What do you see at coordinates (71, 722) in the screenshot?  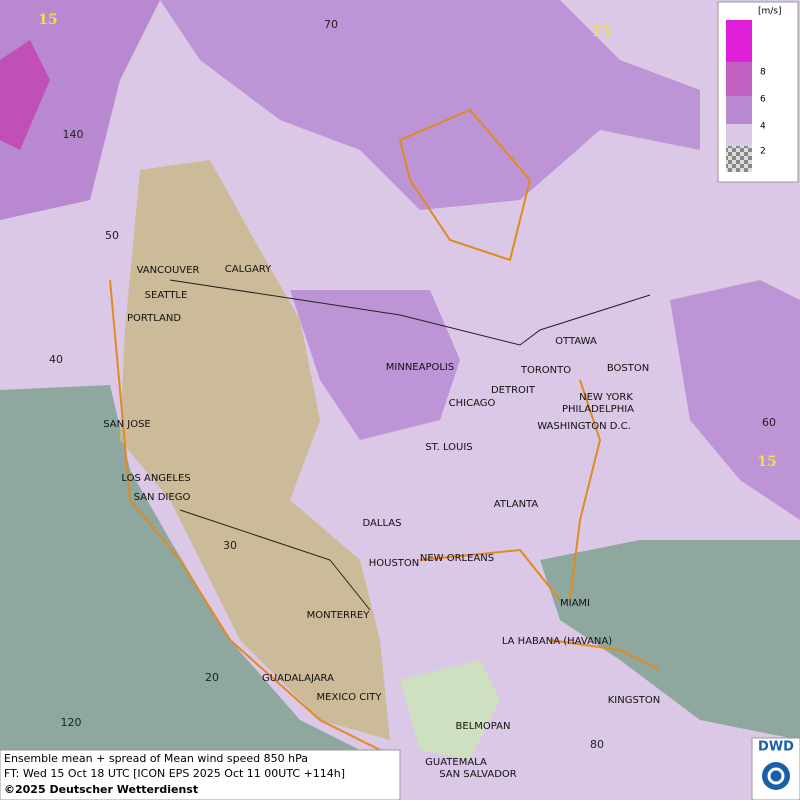 I see `graticule-label: 120` at bounding box center [71, 722].